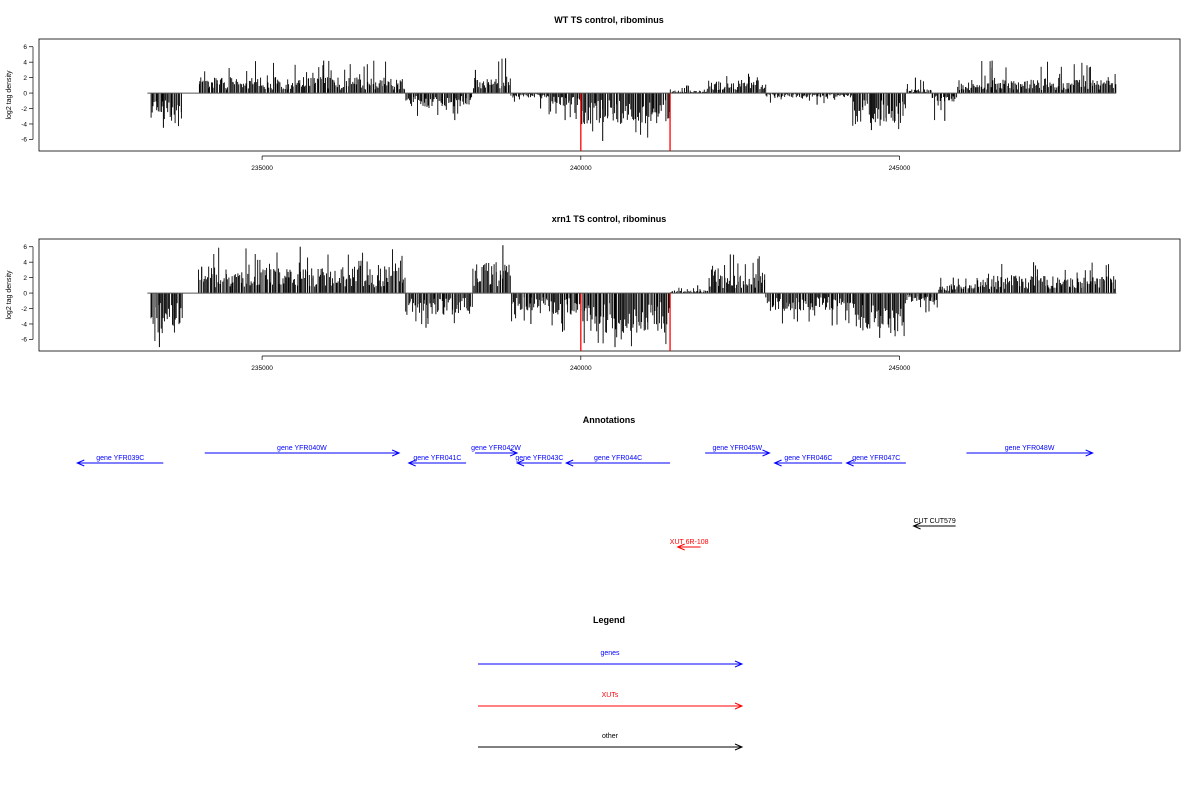 Image resolution: width=1200 pixels, height=800 pixels. What do you see at coordinates (609, 620) in the screenshot?
I see `legend-title: Legend` at bounding box center [609, 620].